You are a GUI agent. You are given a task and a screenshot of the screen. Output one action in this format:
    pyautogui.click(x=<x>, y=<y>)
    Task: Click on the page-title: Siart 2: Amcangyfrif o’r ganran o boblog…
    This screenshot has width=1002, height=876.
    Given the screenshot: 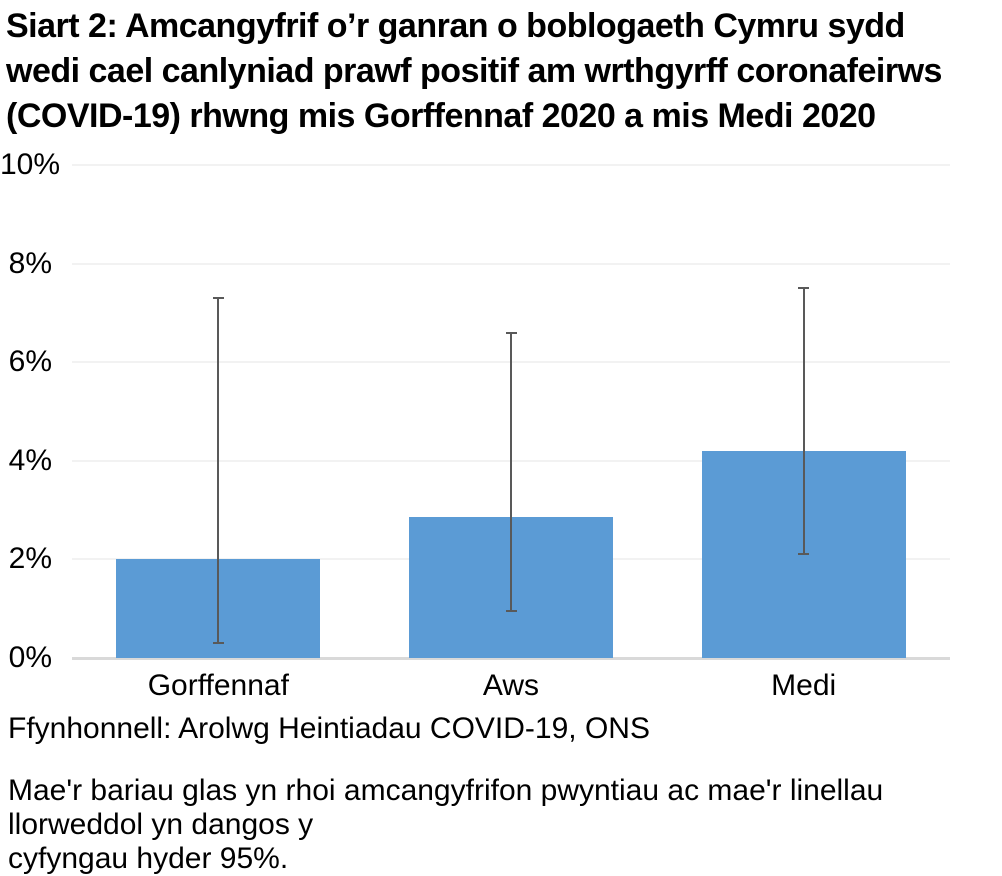 What is the action you would take?
    pyautogui.click(x=474, y=71)
    